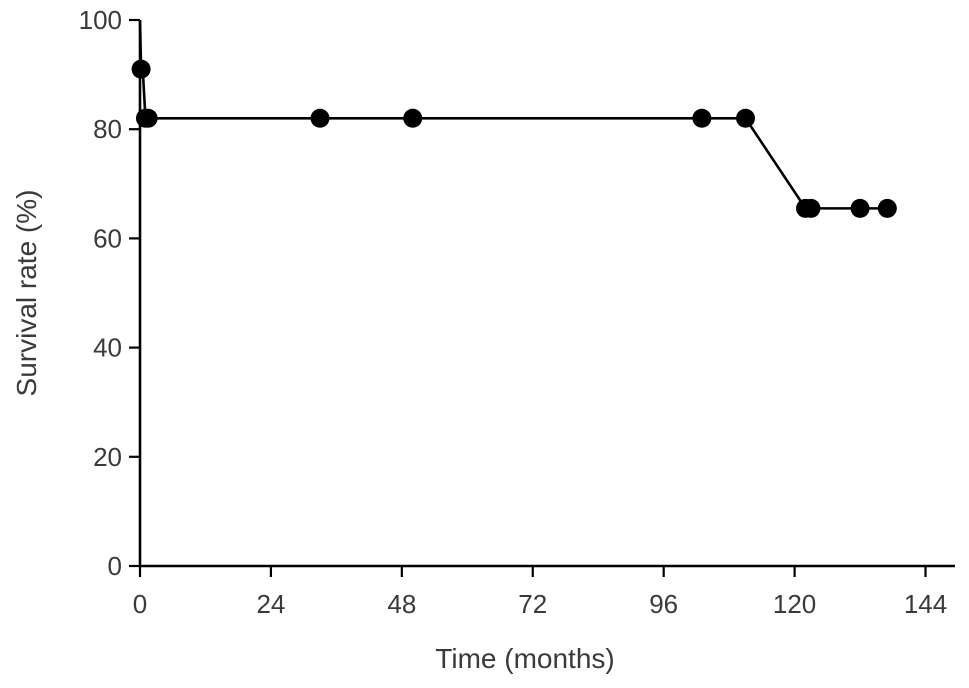 The height and width of the screenshot is (688, 969). I want to click on x-tick-label: 48, so click(401, 604).